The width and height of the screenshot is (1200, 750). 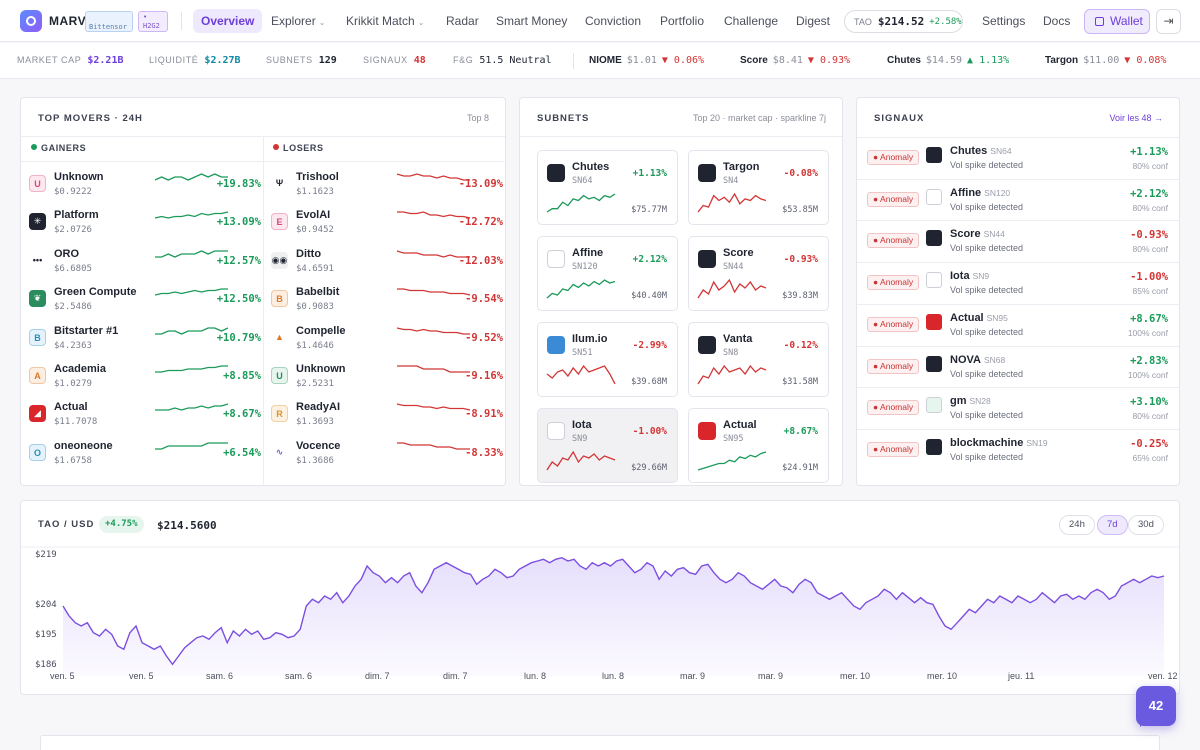 I want to click on nav-krikkit-match: Krikkit Match ⌄, so click(x=385, y=21).